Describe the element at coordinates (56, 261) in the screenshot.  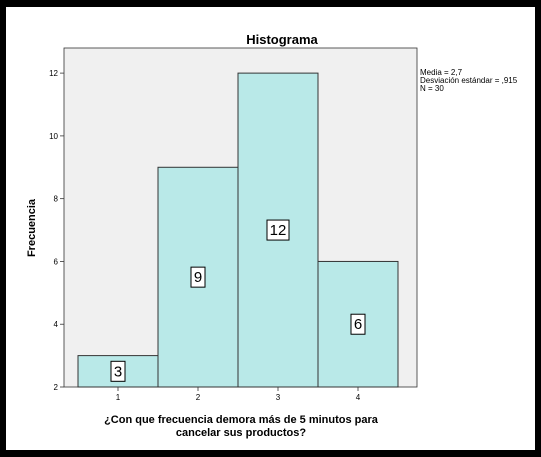
I see `y-tick-label: 6` at that location.